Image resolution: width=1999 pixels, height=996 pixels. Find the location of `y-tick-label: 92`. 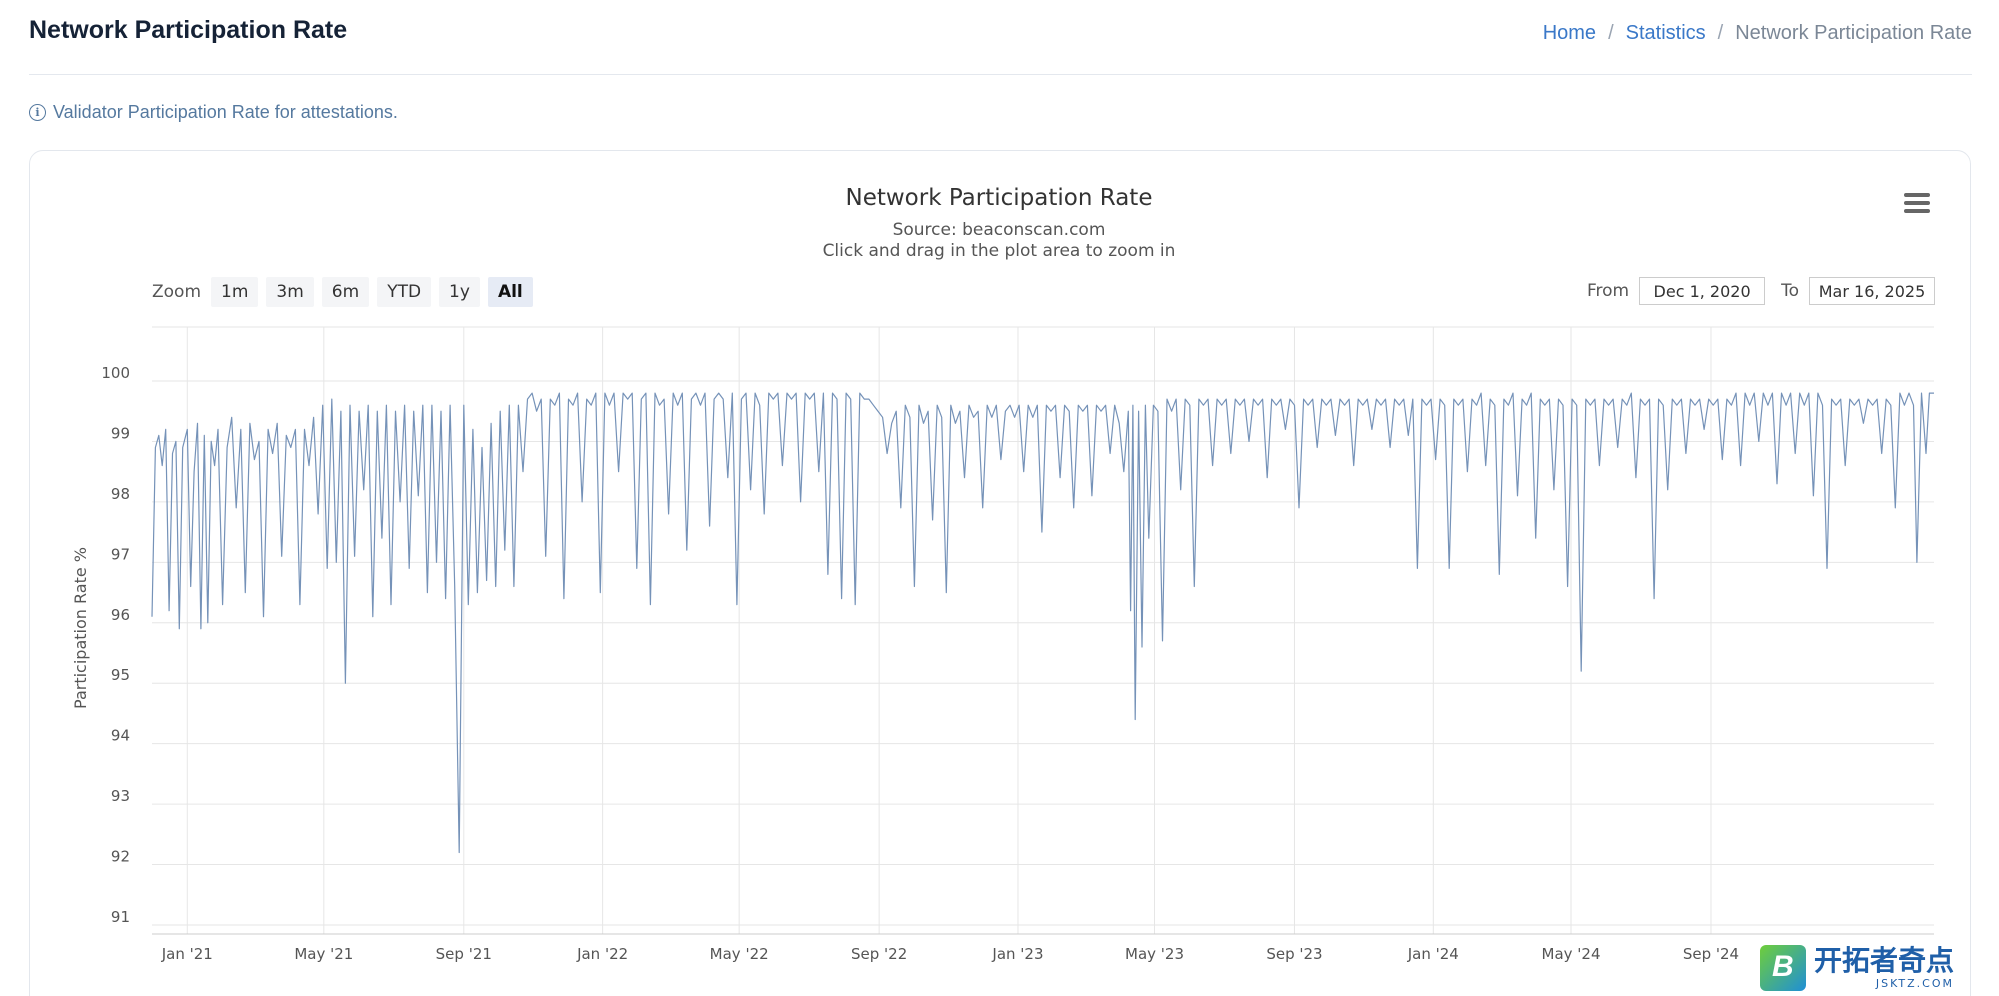

y-tick-label: 92 is located at coordinates (120, 857).